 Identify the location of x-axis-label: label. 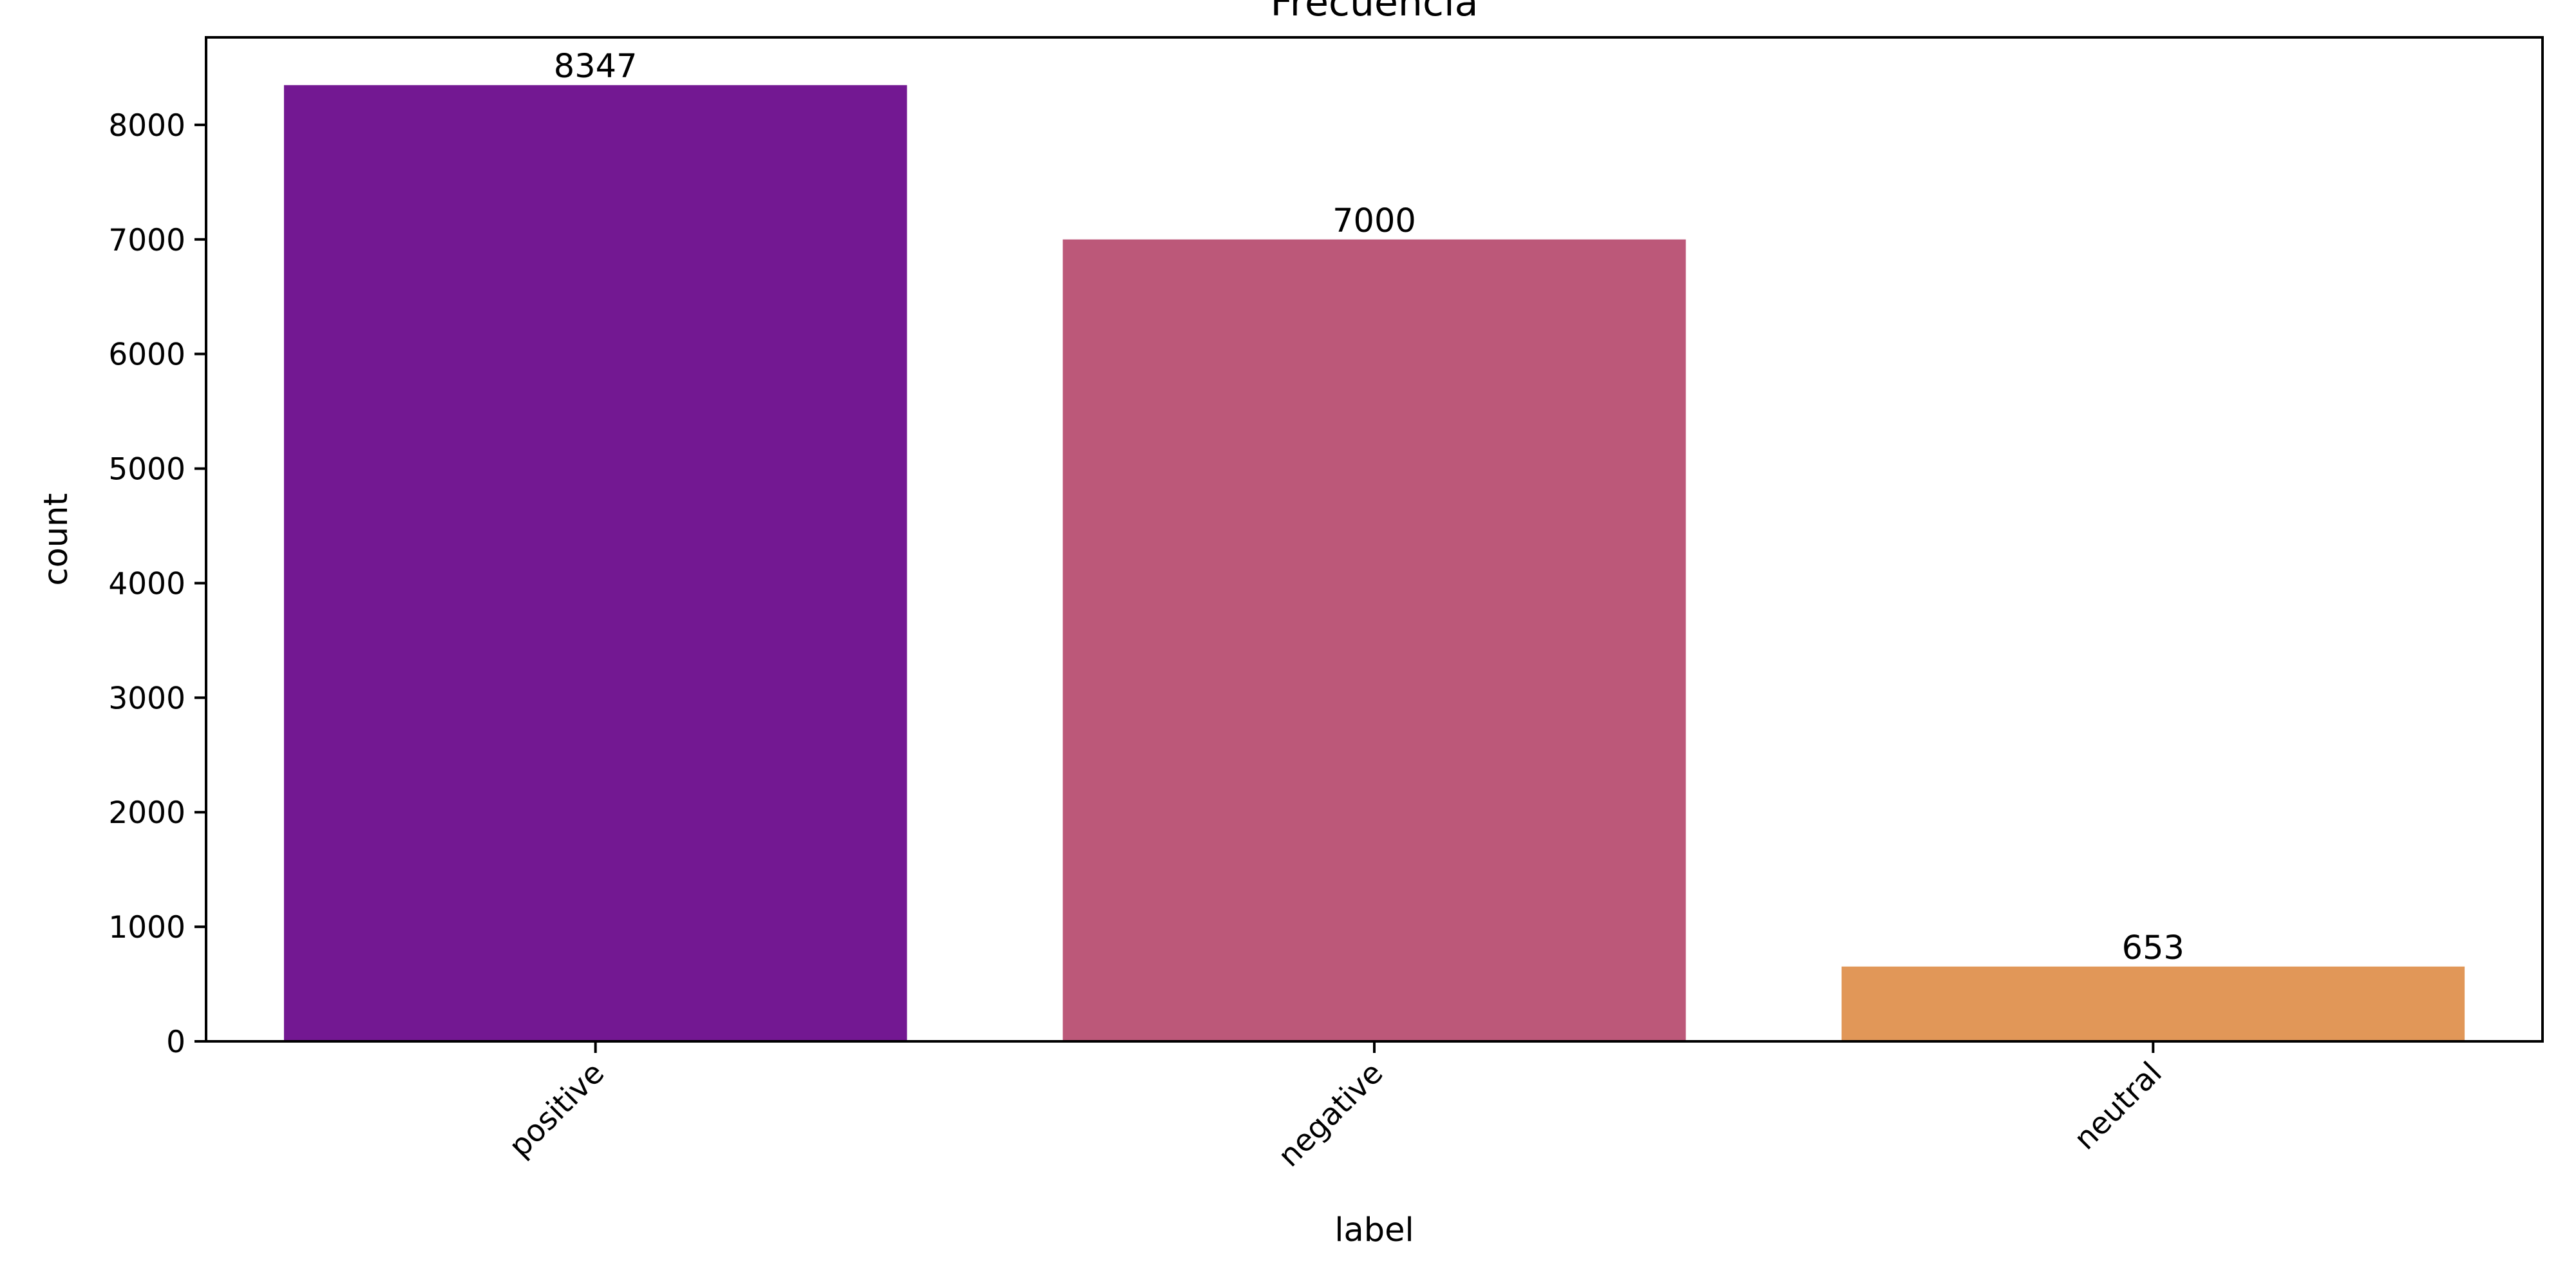
(1374, 1230).